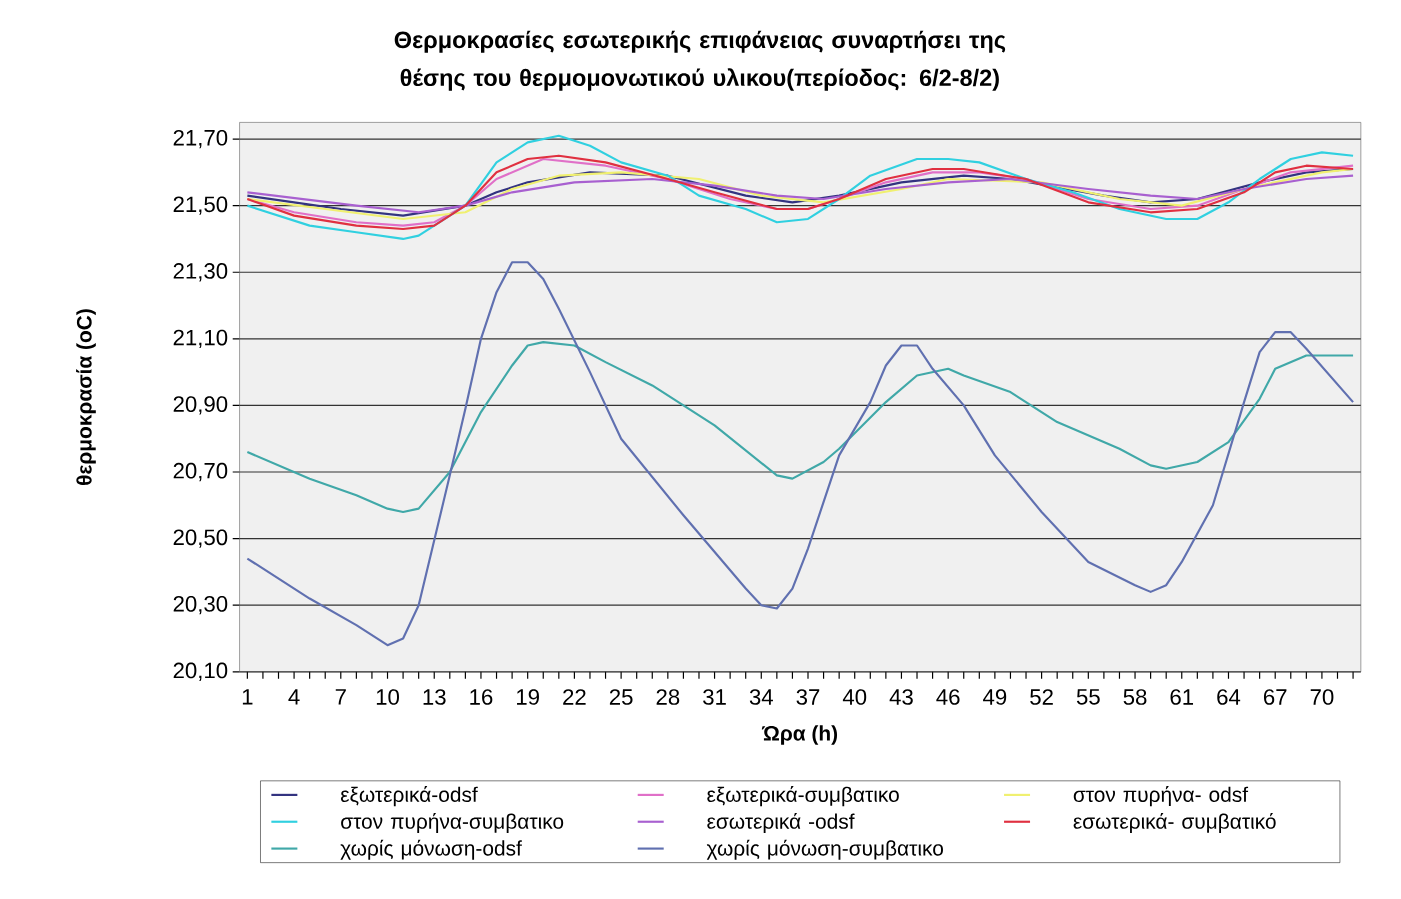  Describe the element at coordinates (948, 697) in the screenshot. I see `x-tick-label: 46` at that location.